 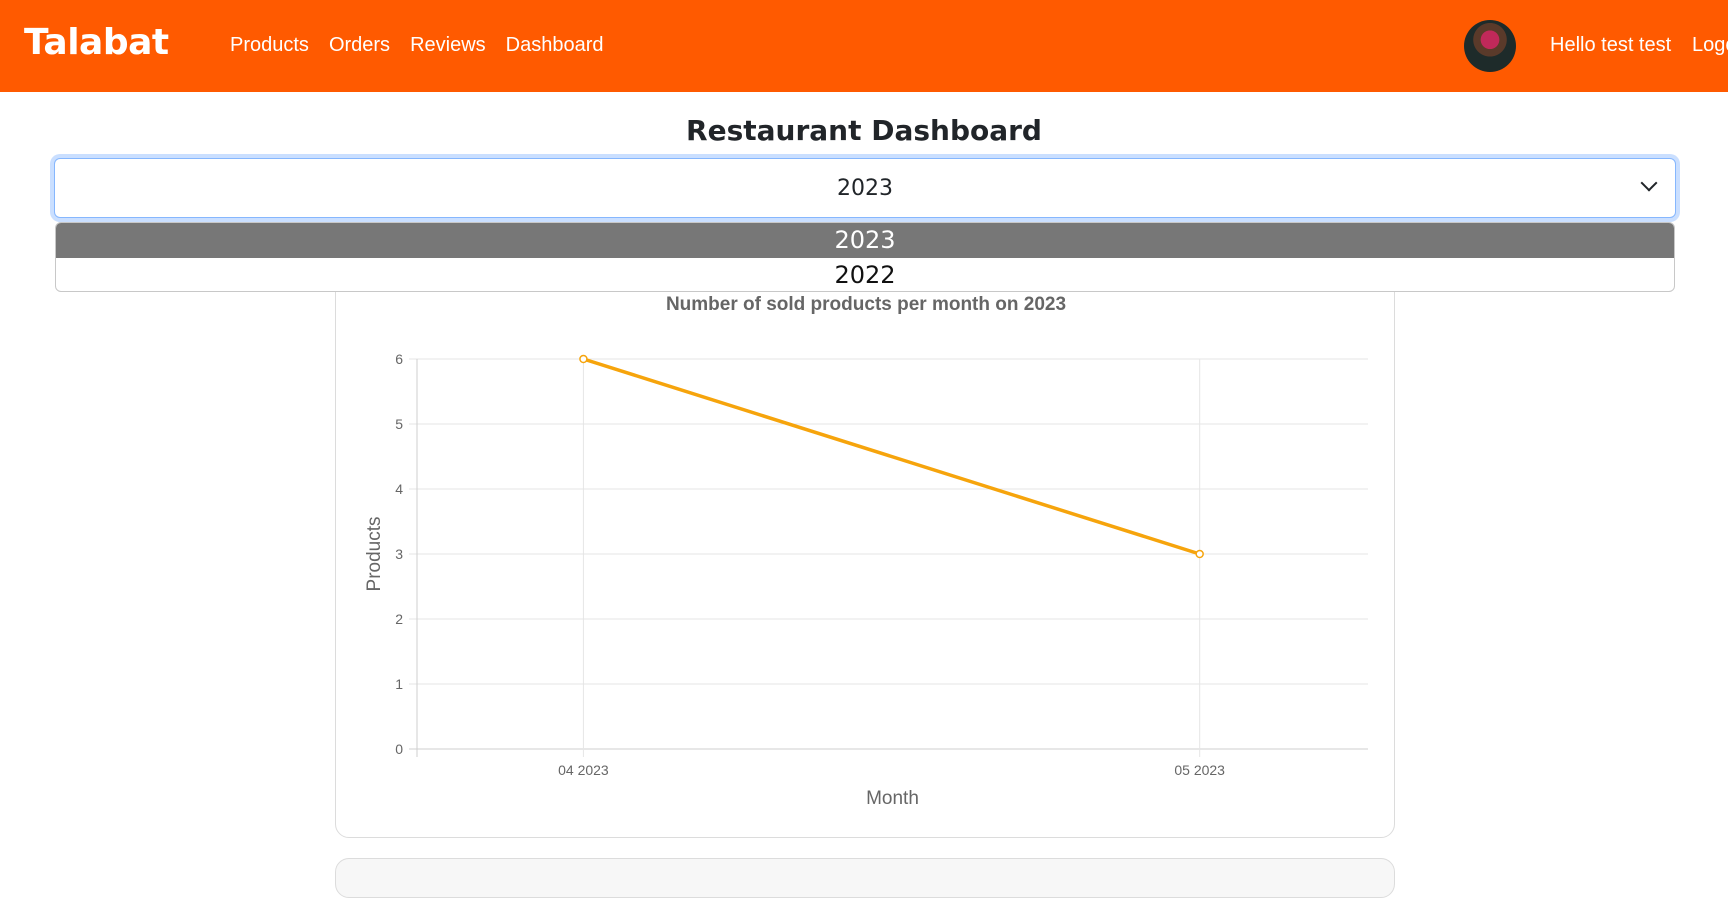 What do you see at coordinates (892, 798) in the screenshot?
I see `x-axis-title: Month` at bounding box center [892, 798].